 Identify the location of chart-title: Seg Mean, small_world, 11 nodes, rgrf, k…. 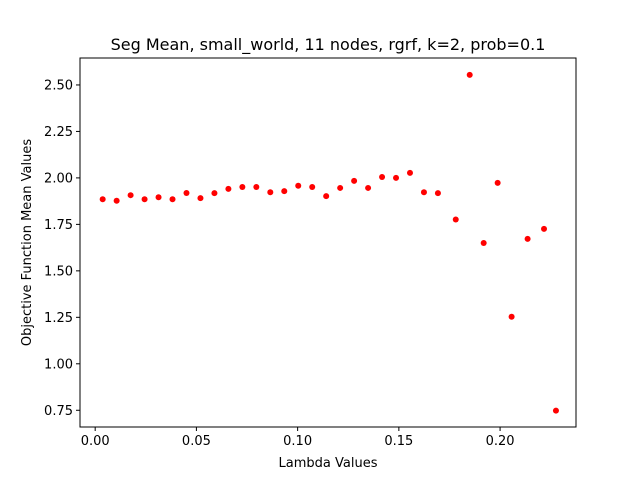
(328, 45).